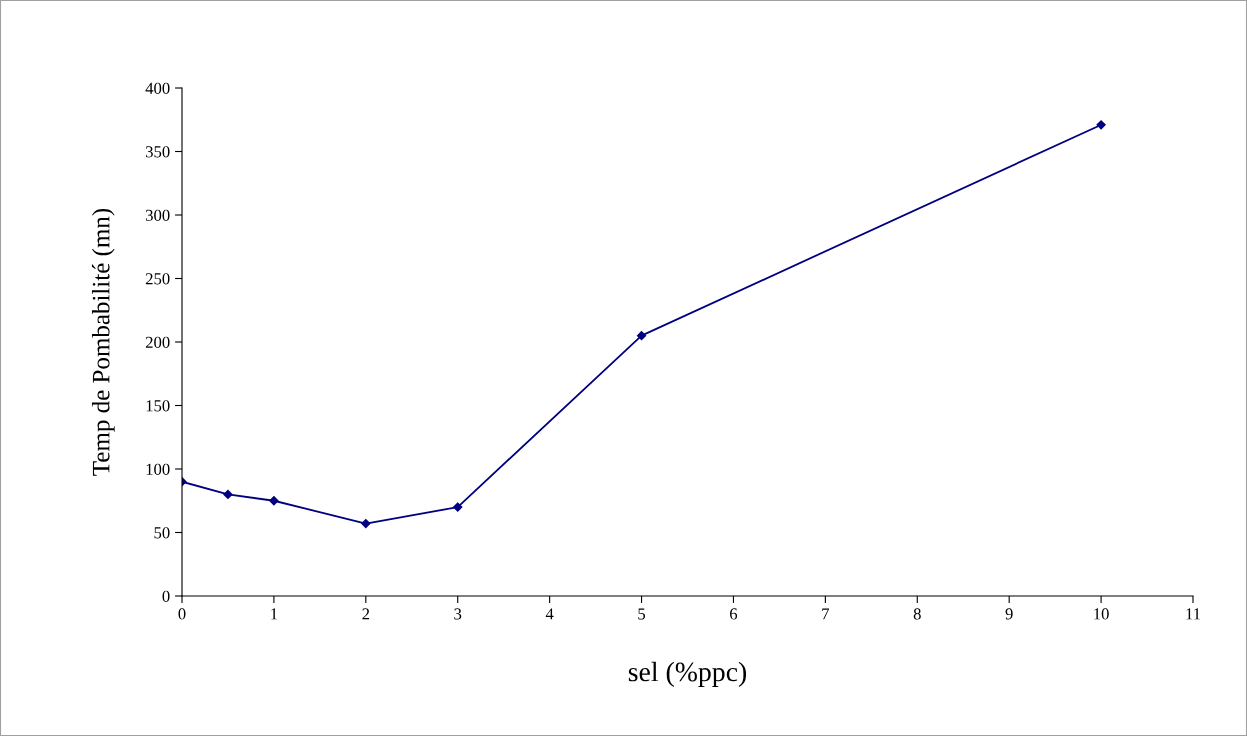 This screenshot has width=1247, height=736. What do you see at coordinates (157, 279) in the screenshot?
I see `y-tick-label: 250` at bounding box center [157, 279].